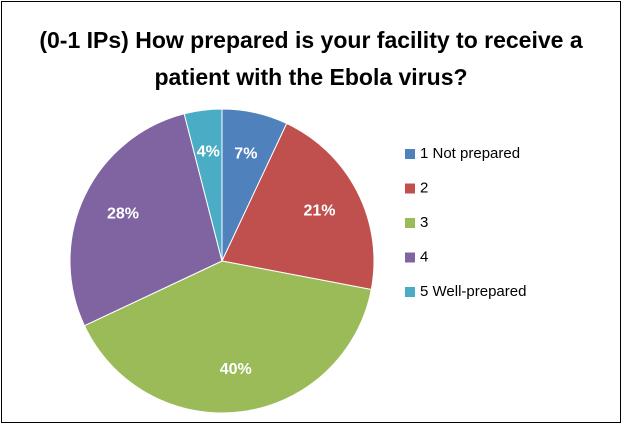  I want to click on data-label: 7%, so click(245, 153).